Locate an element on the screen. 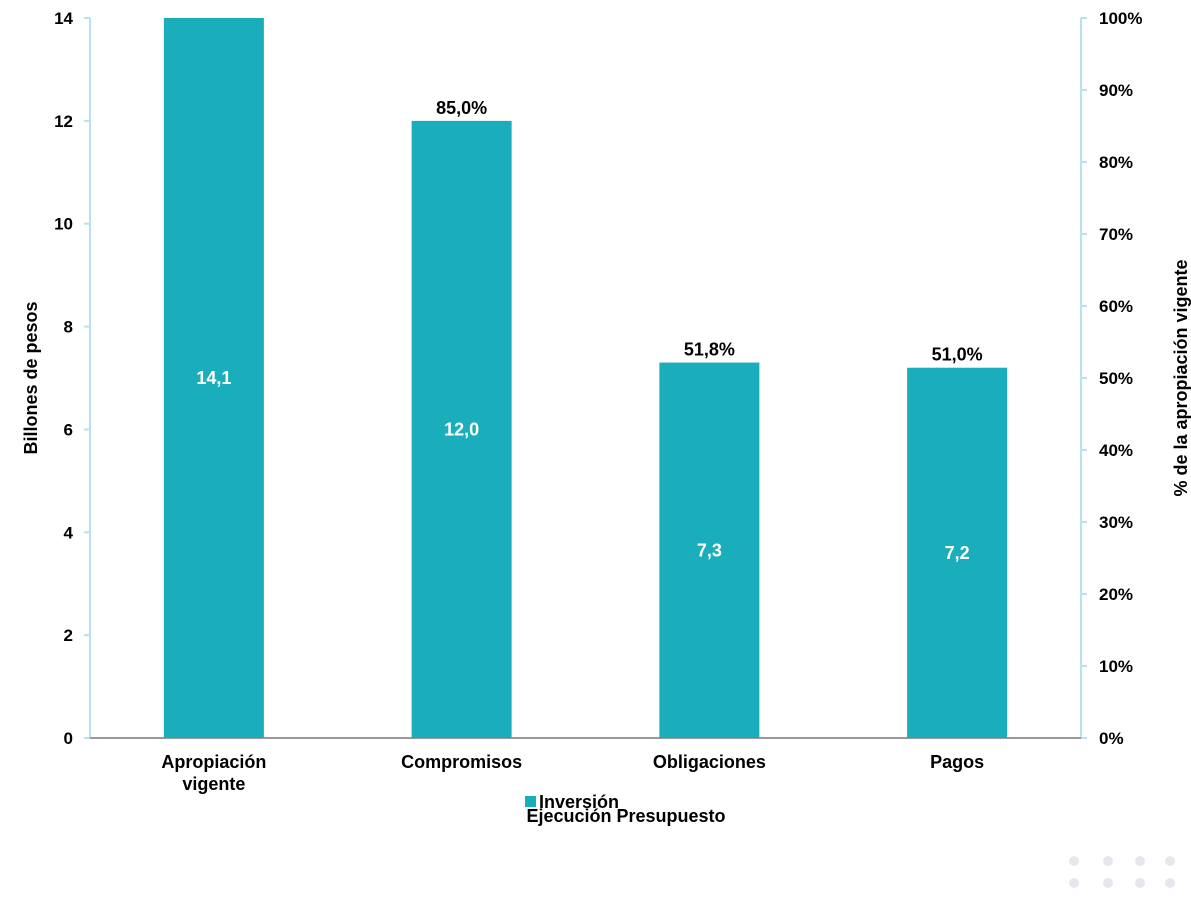  y-tick-label: 8 is located at coordinates (68, 327).